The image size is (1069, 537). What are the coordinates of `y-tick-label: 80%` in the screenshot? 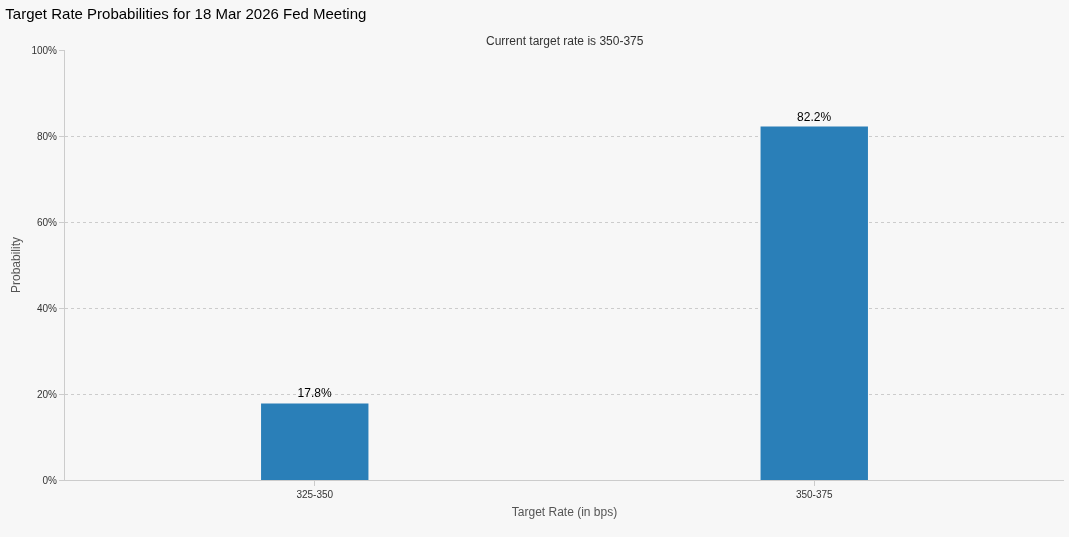 It's located at (47, 136).